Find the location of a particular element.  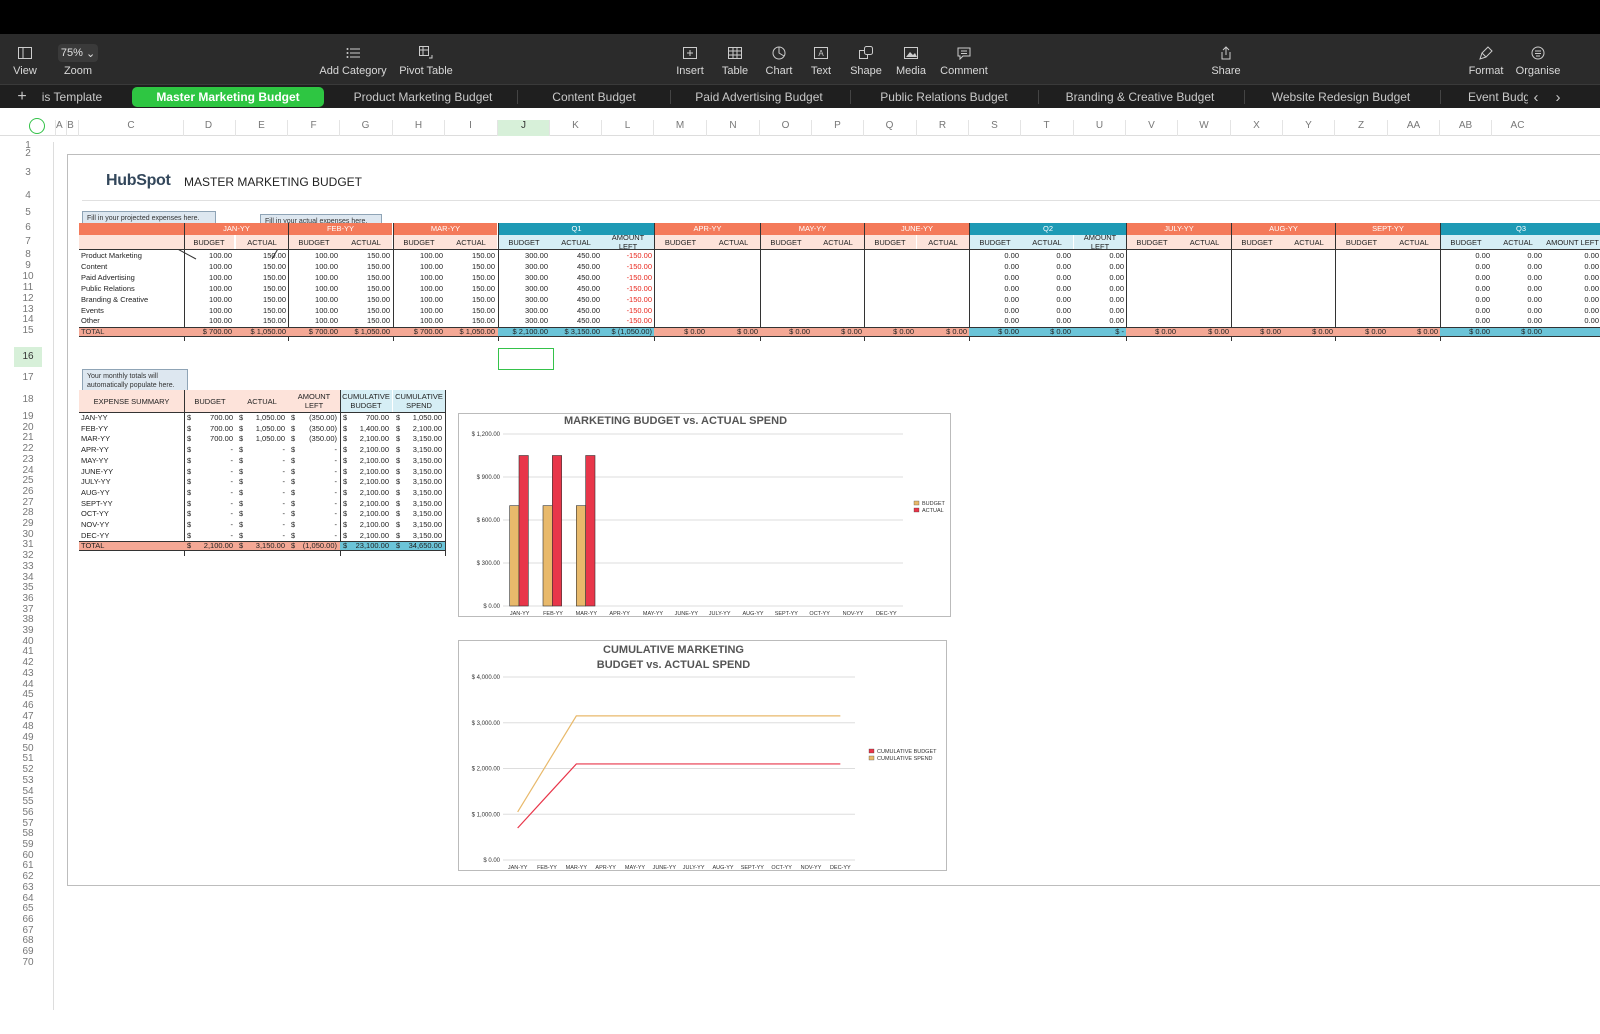

tab-event-budget: Event Budg is located at coordinates (1498, 97).